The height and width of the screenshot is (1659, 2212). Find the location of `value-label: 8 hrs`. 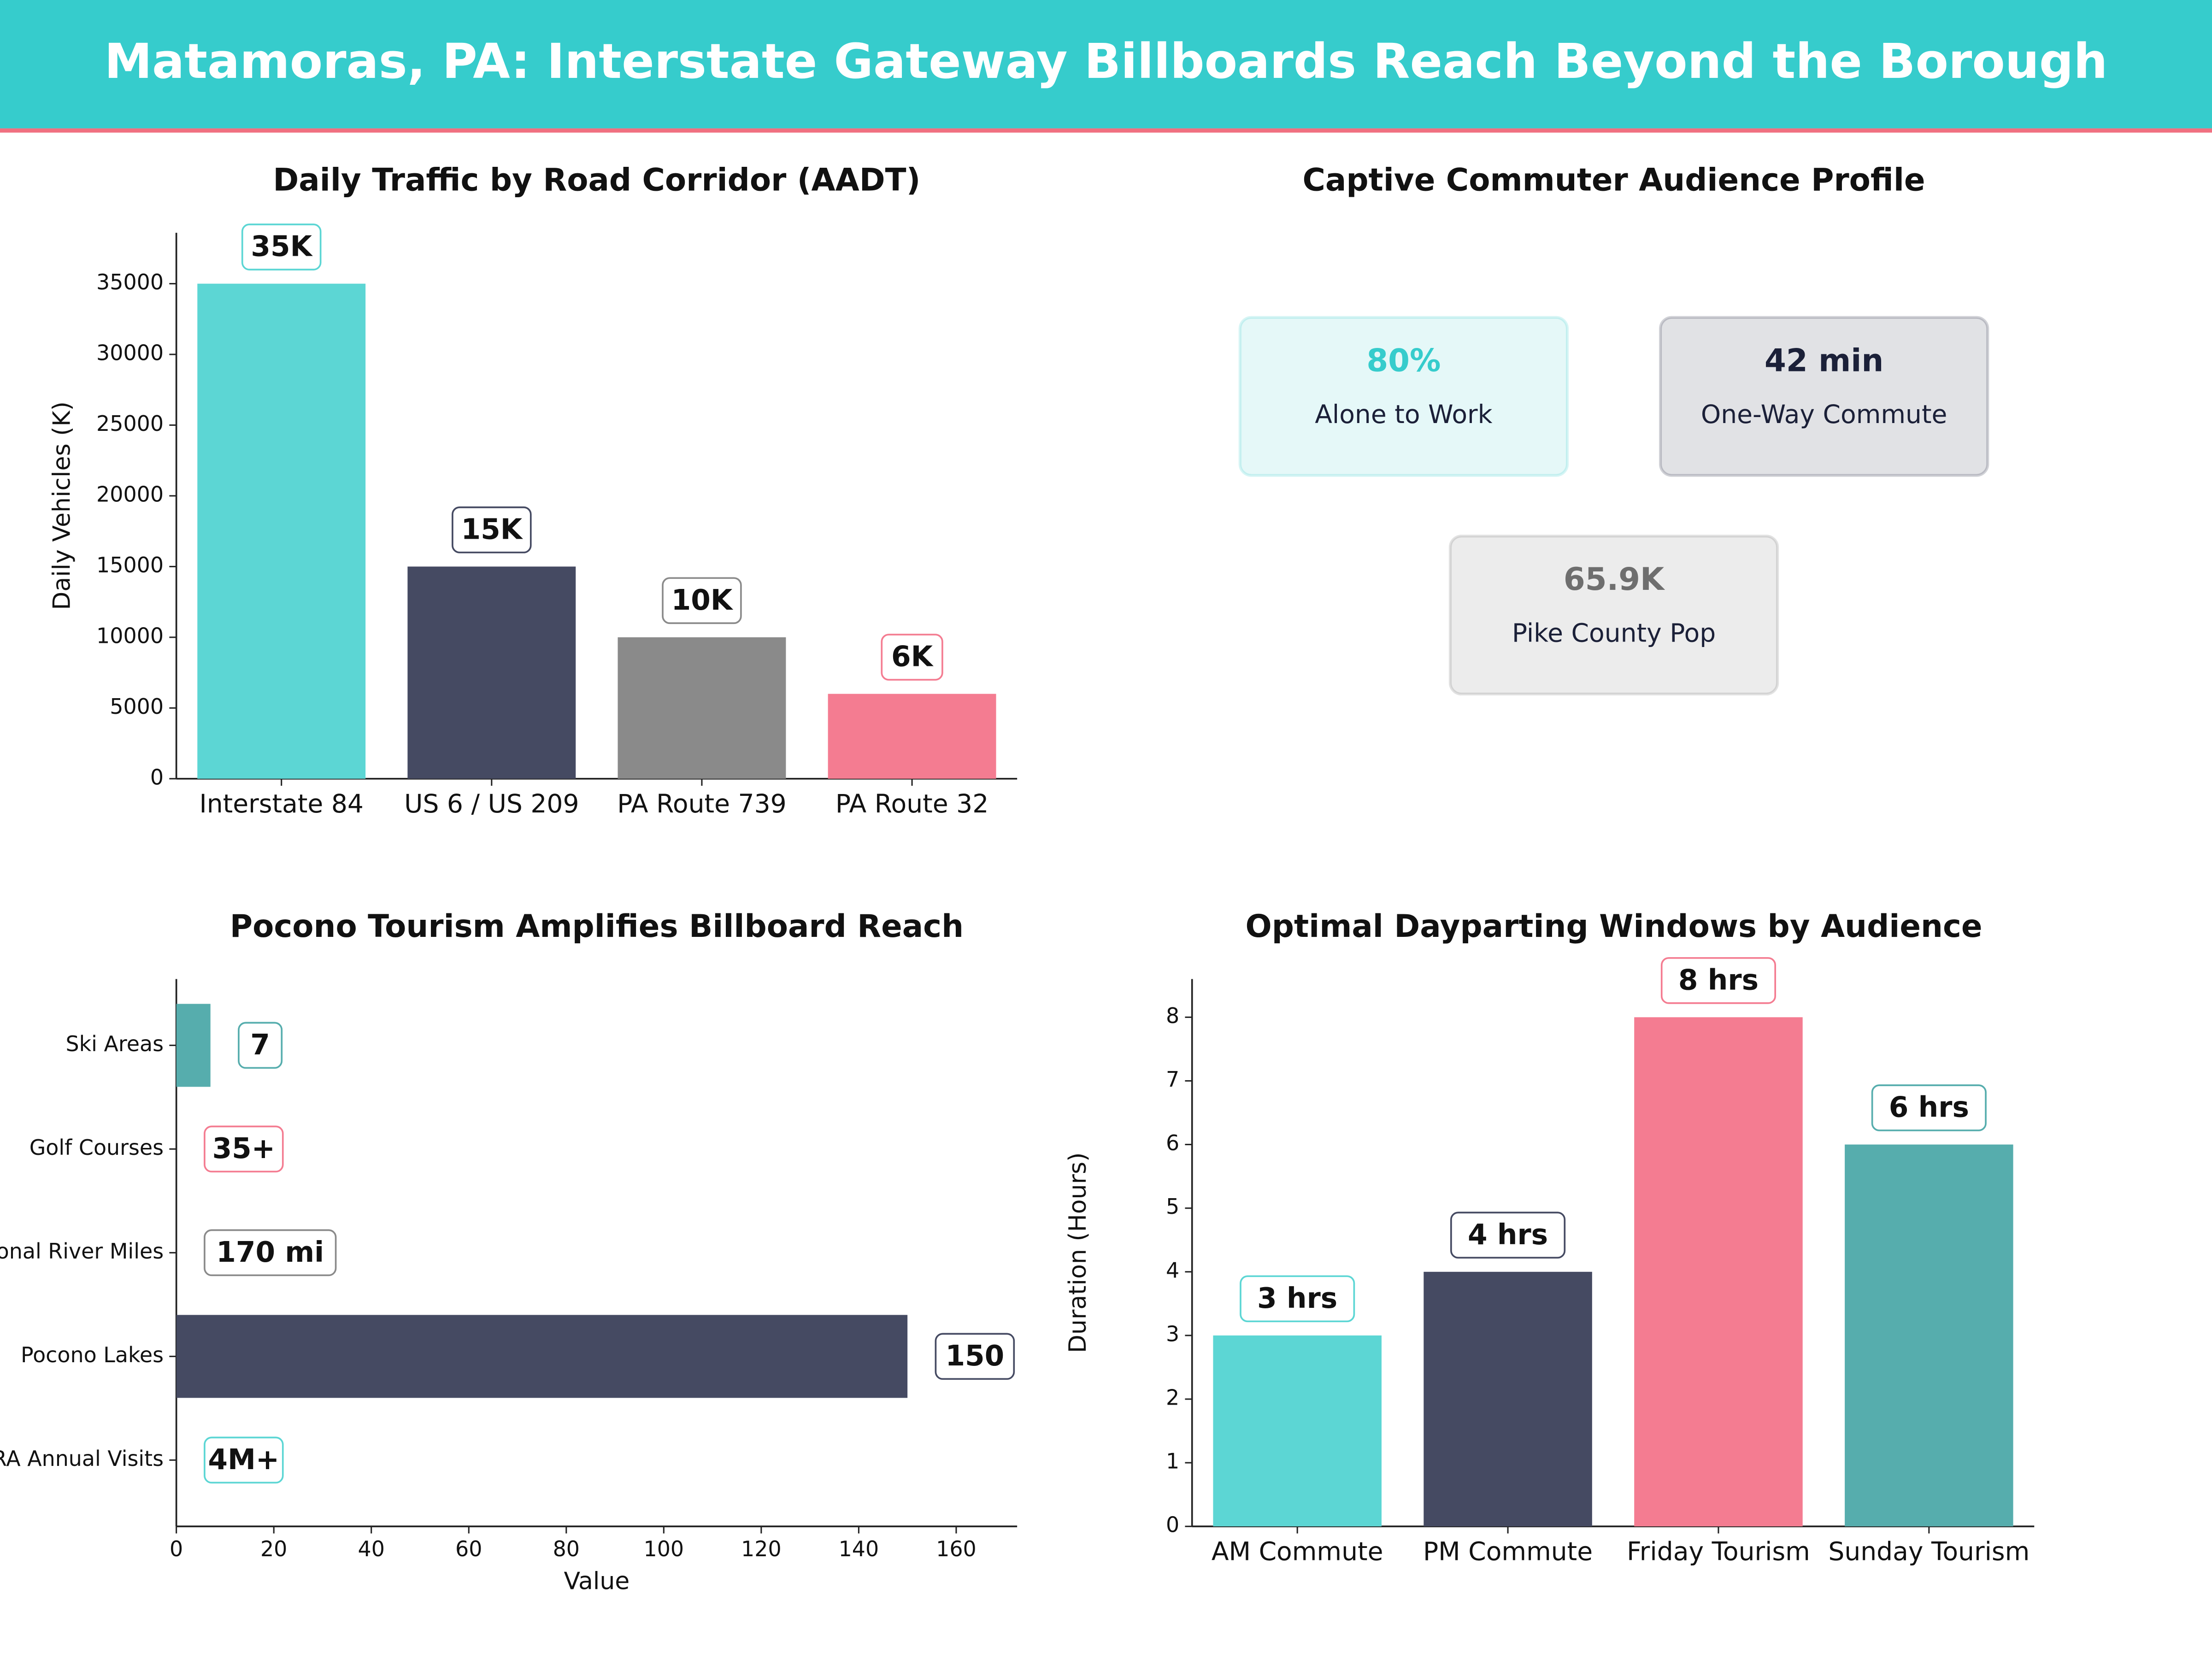

value-label: 8 hrs is located at coordinates (1718, 980).